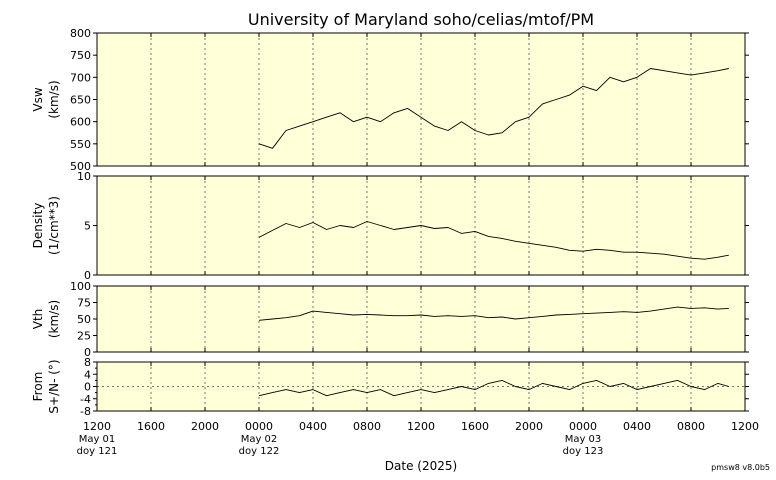 The height and width of the screenshot is (480, 776). What do you see at coordinates (87, 362) in the screenshot?
I see `y-tick-label: 8` at bounding box center [87, 362].